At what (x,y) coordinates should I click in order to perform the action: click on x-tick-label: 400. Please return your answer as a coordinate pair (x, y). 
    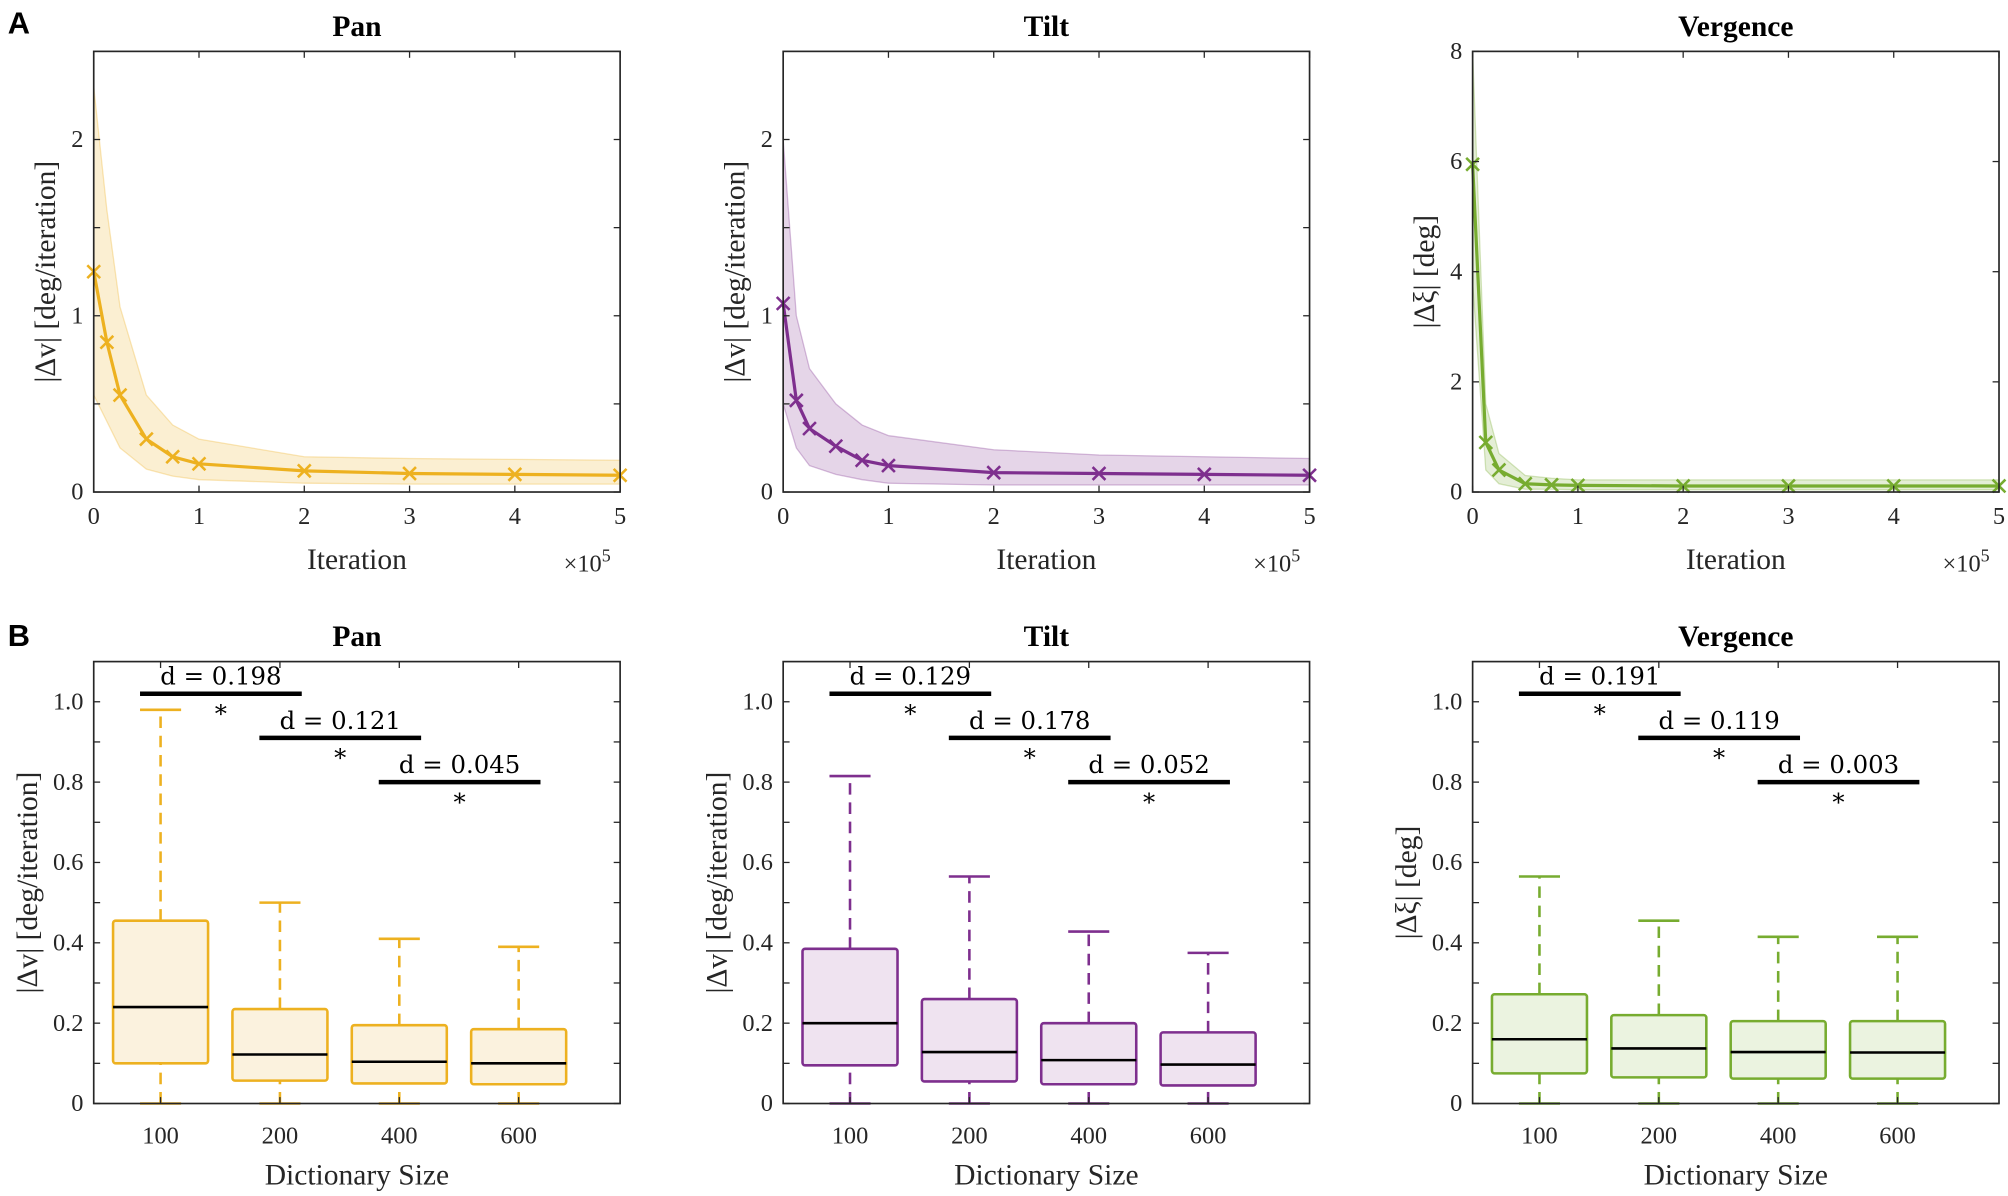
    Looking at the image, I should click on (399, 1135).